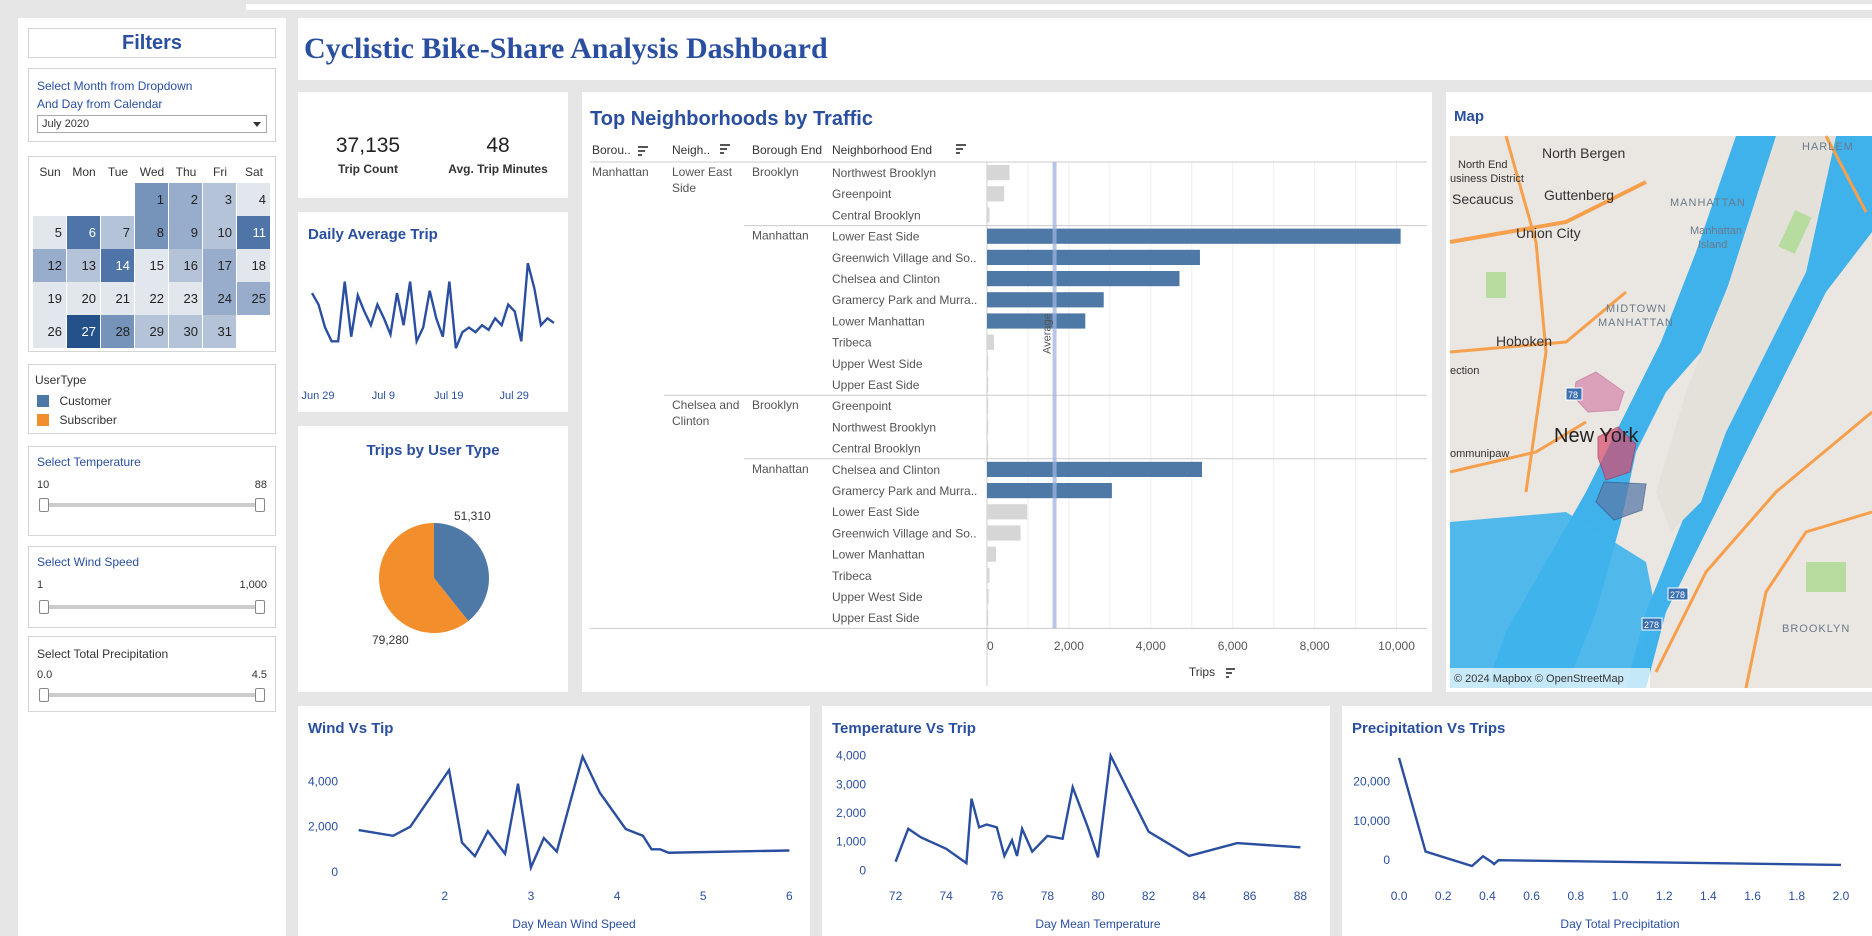  Describe the element at coordinates (49, 298) in the screenshot. I see `calendar-day: 19` at that location.